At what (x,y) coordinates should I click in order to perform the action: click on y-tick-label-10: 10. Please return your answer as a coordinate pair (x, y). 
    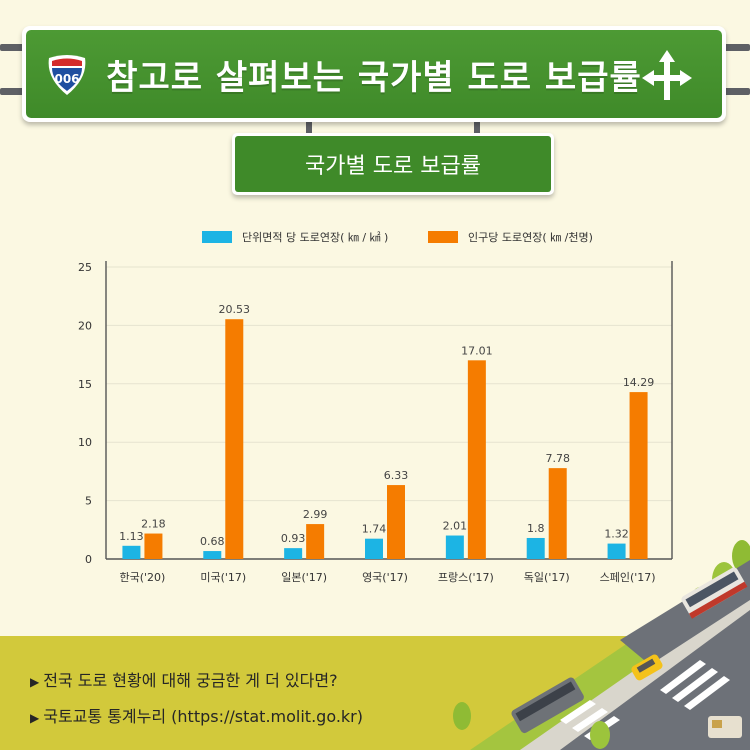
    Looking at the image, I should click on (85, 442).